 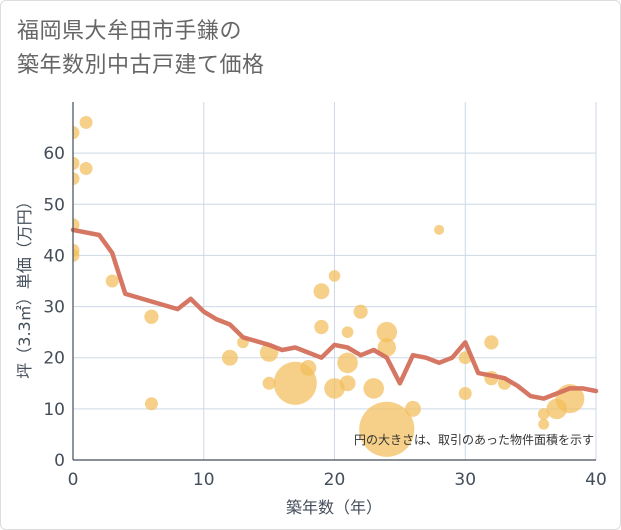 I want to click on bubble-size-note: 円の大きさは、取引のあった物件面積を示す, so click(x=474, y=439).